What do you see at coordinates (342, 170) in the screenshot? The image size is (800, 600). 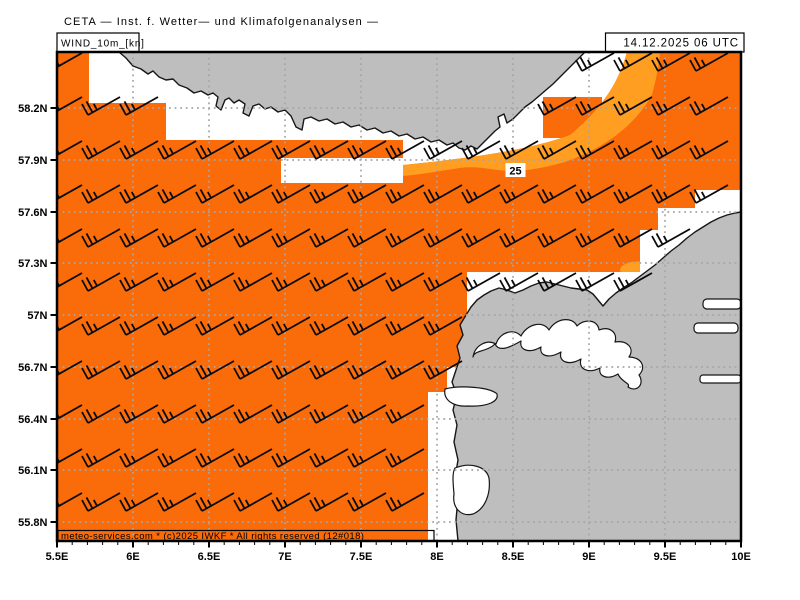 I see `unshaded-sea-step-block` at bounding box center [342, 170].